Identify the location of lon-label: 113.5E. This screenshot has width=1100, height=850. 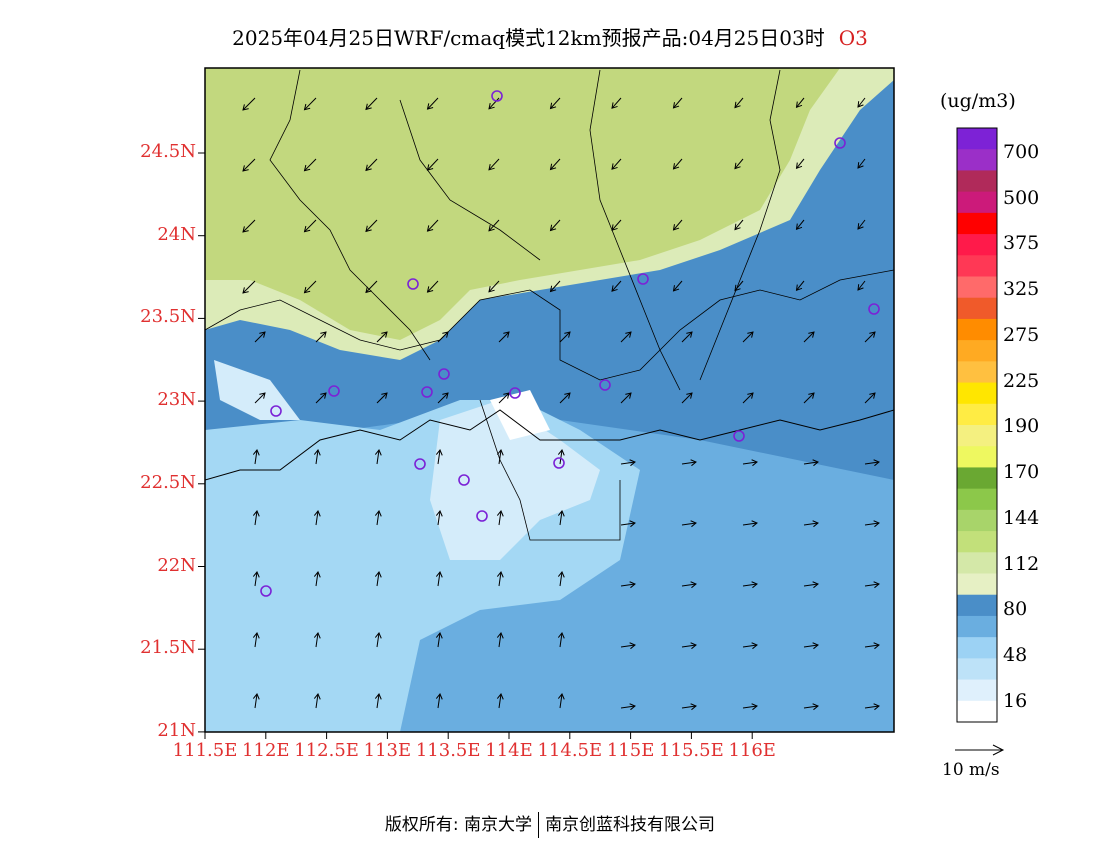
(448, 750).